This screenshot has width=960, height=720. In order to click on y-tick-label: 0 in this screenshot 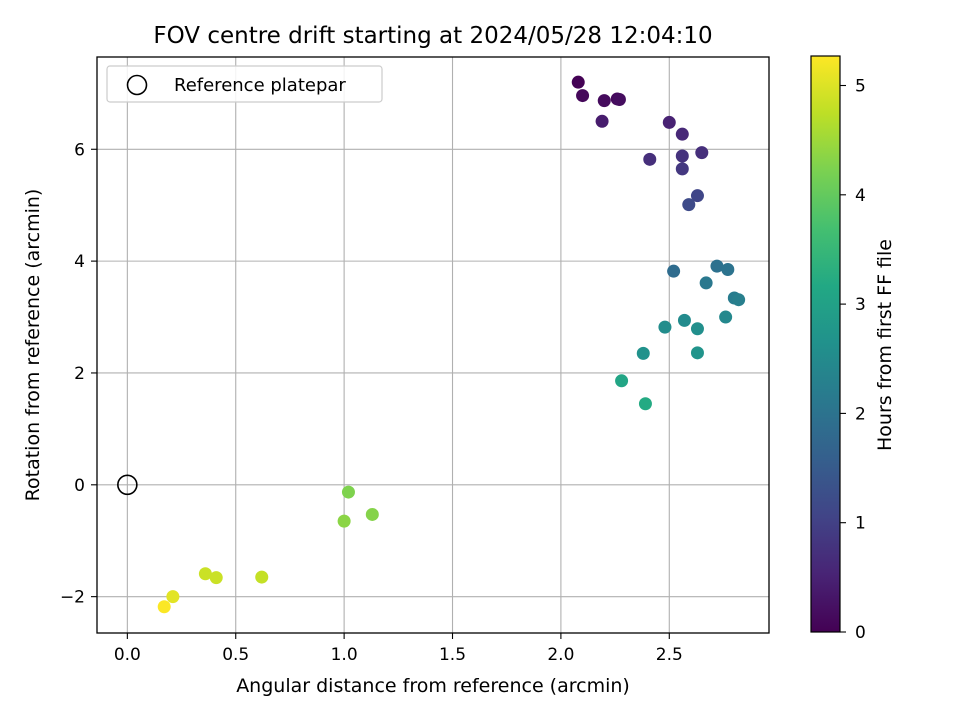, I will do `click(79, 486)`.